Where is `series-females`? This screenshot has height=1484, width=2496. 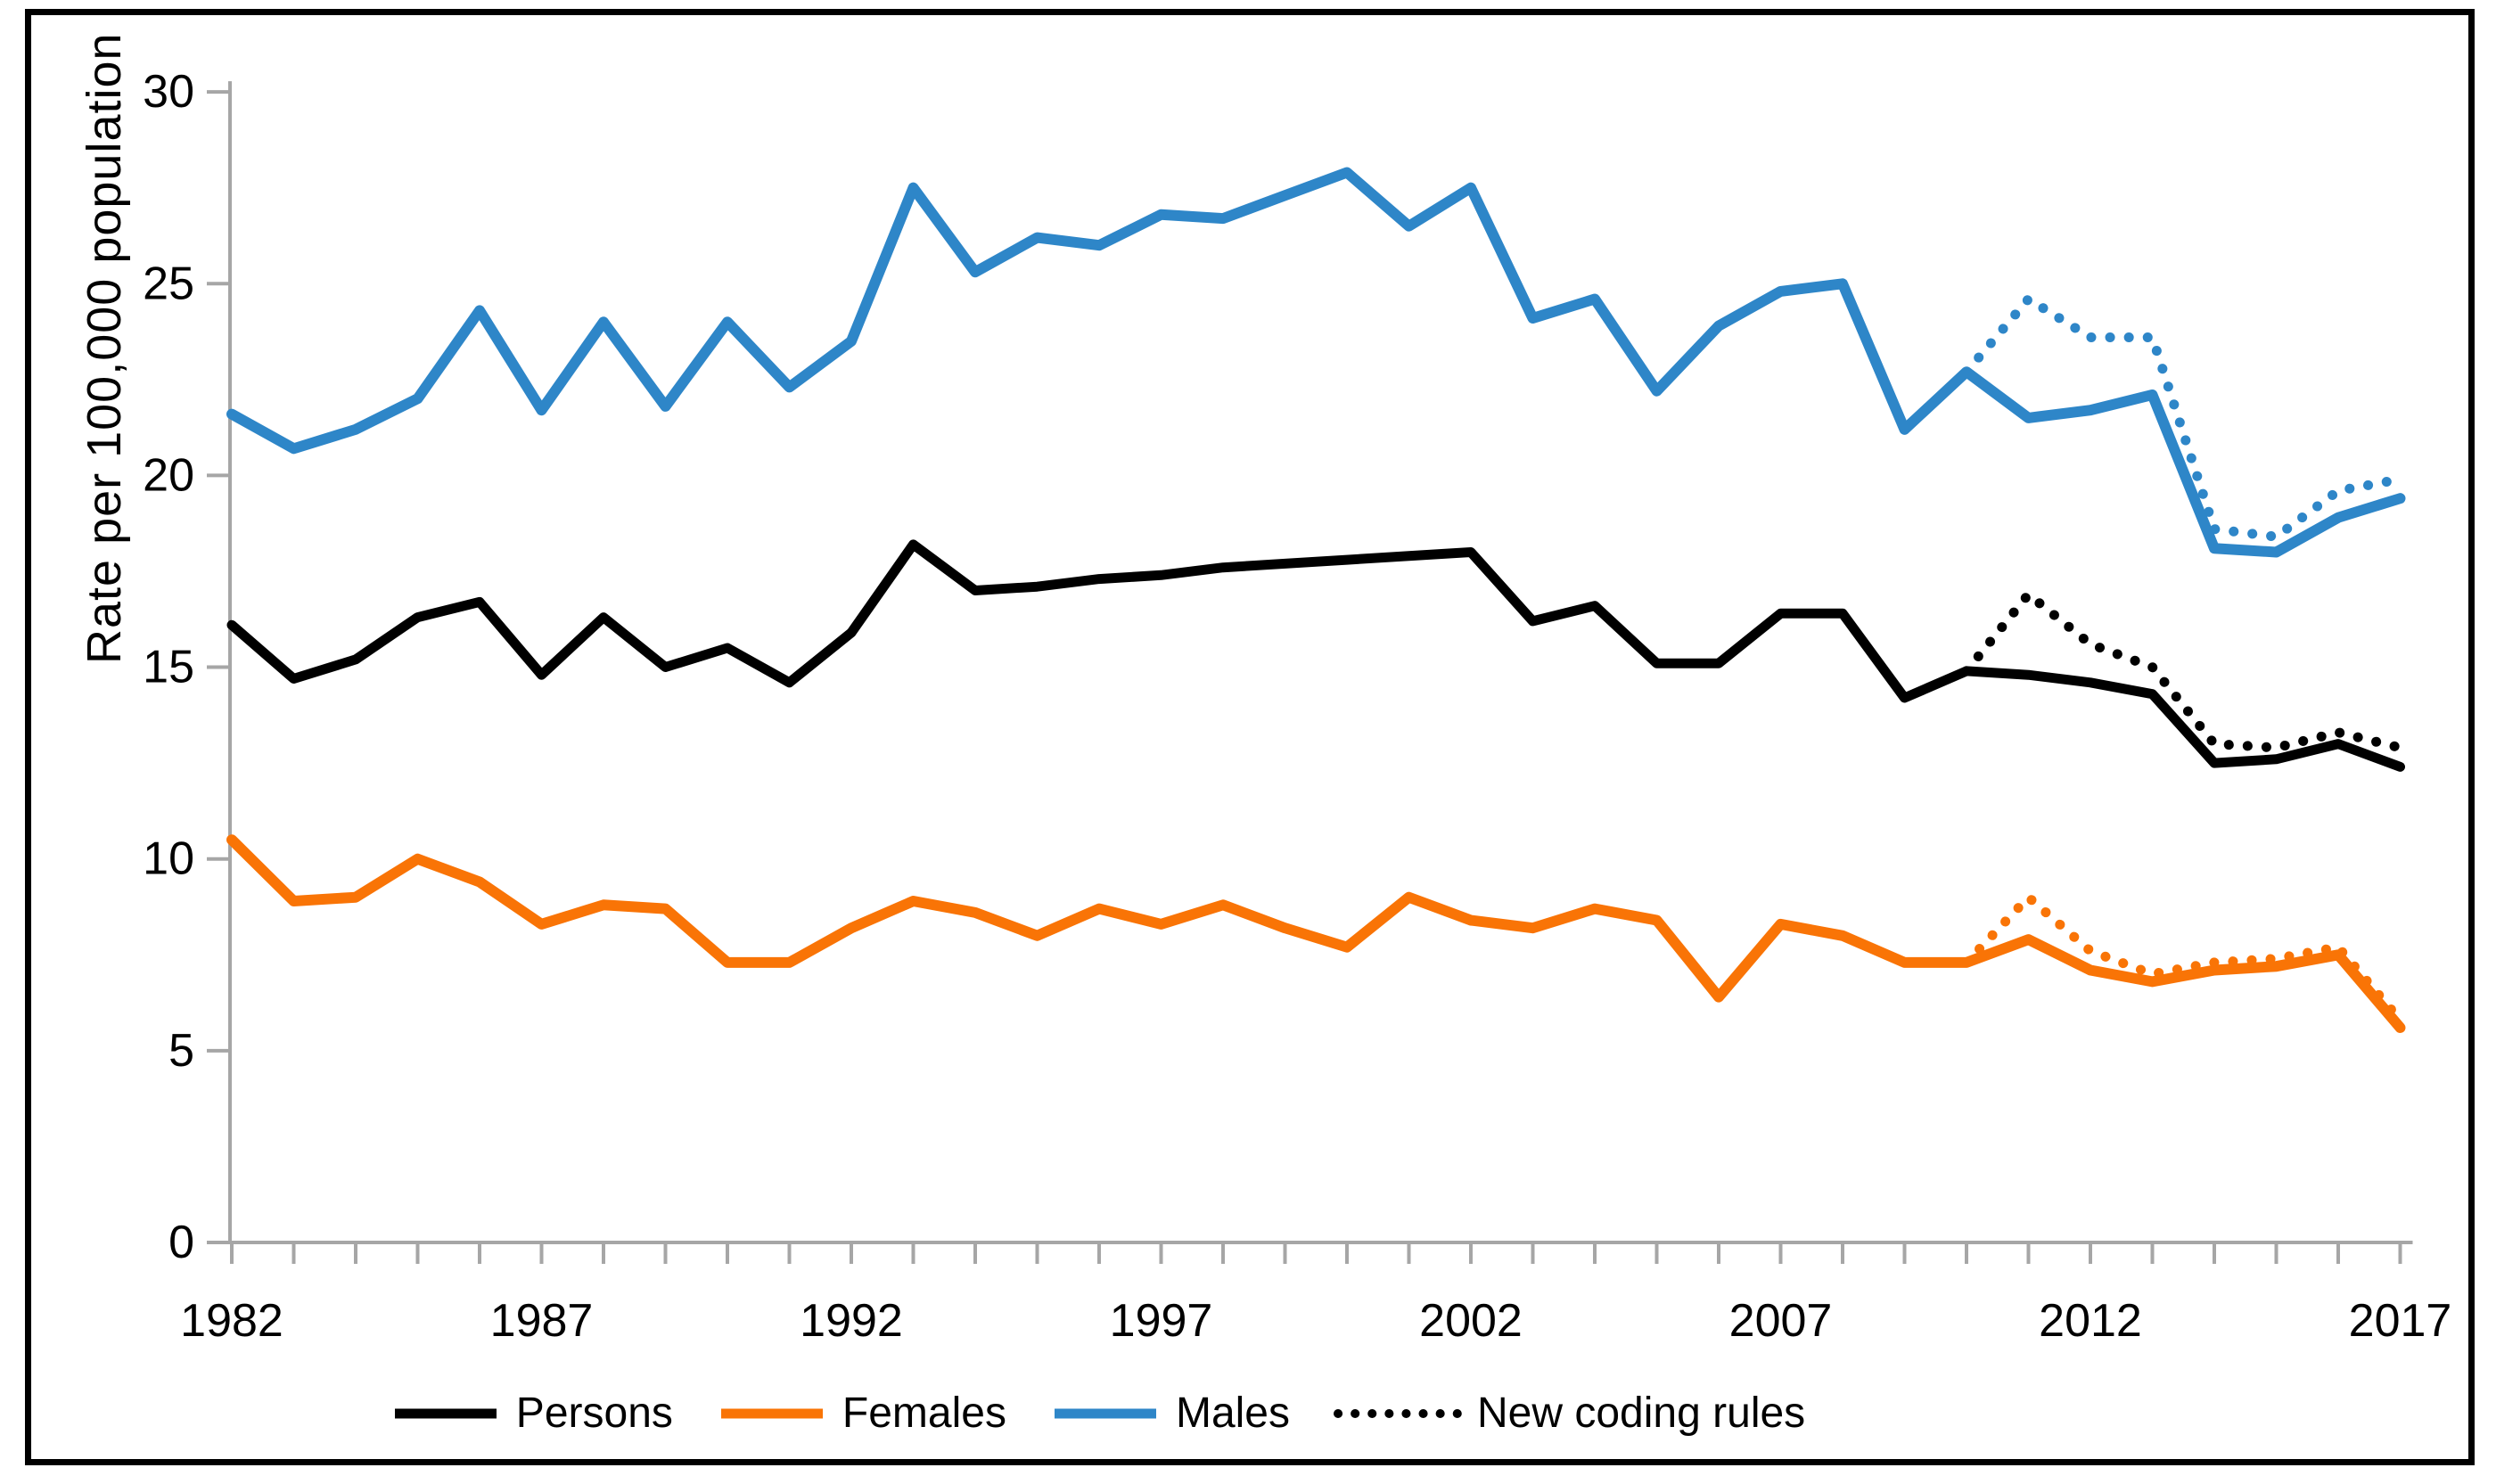 series-females is located at coordinates (1316, 933).